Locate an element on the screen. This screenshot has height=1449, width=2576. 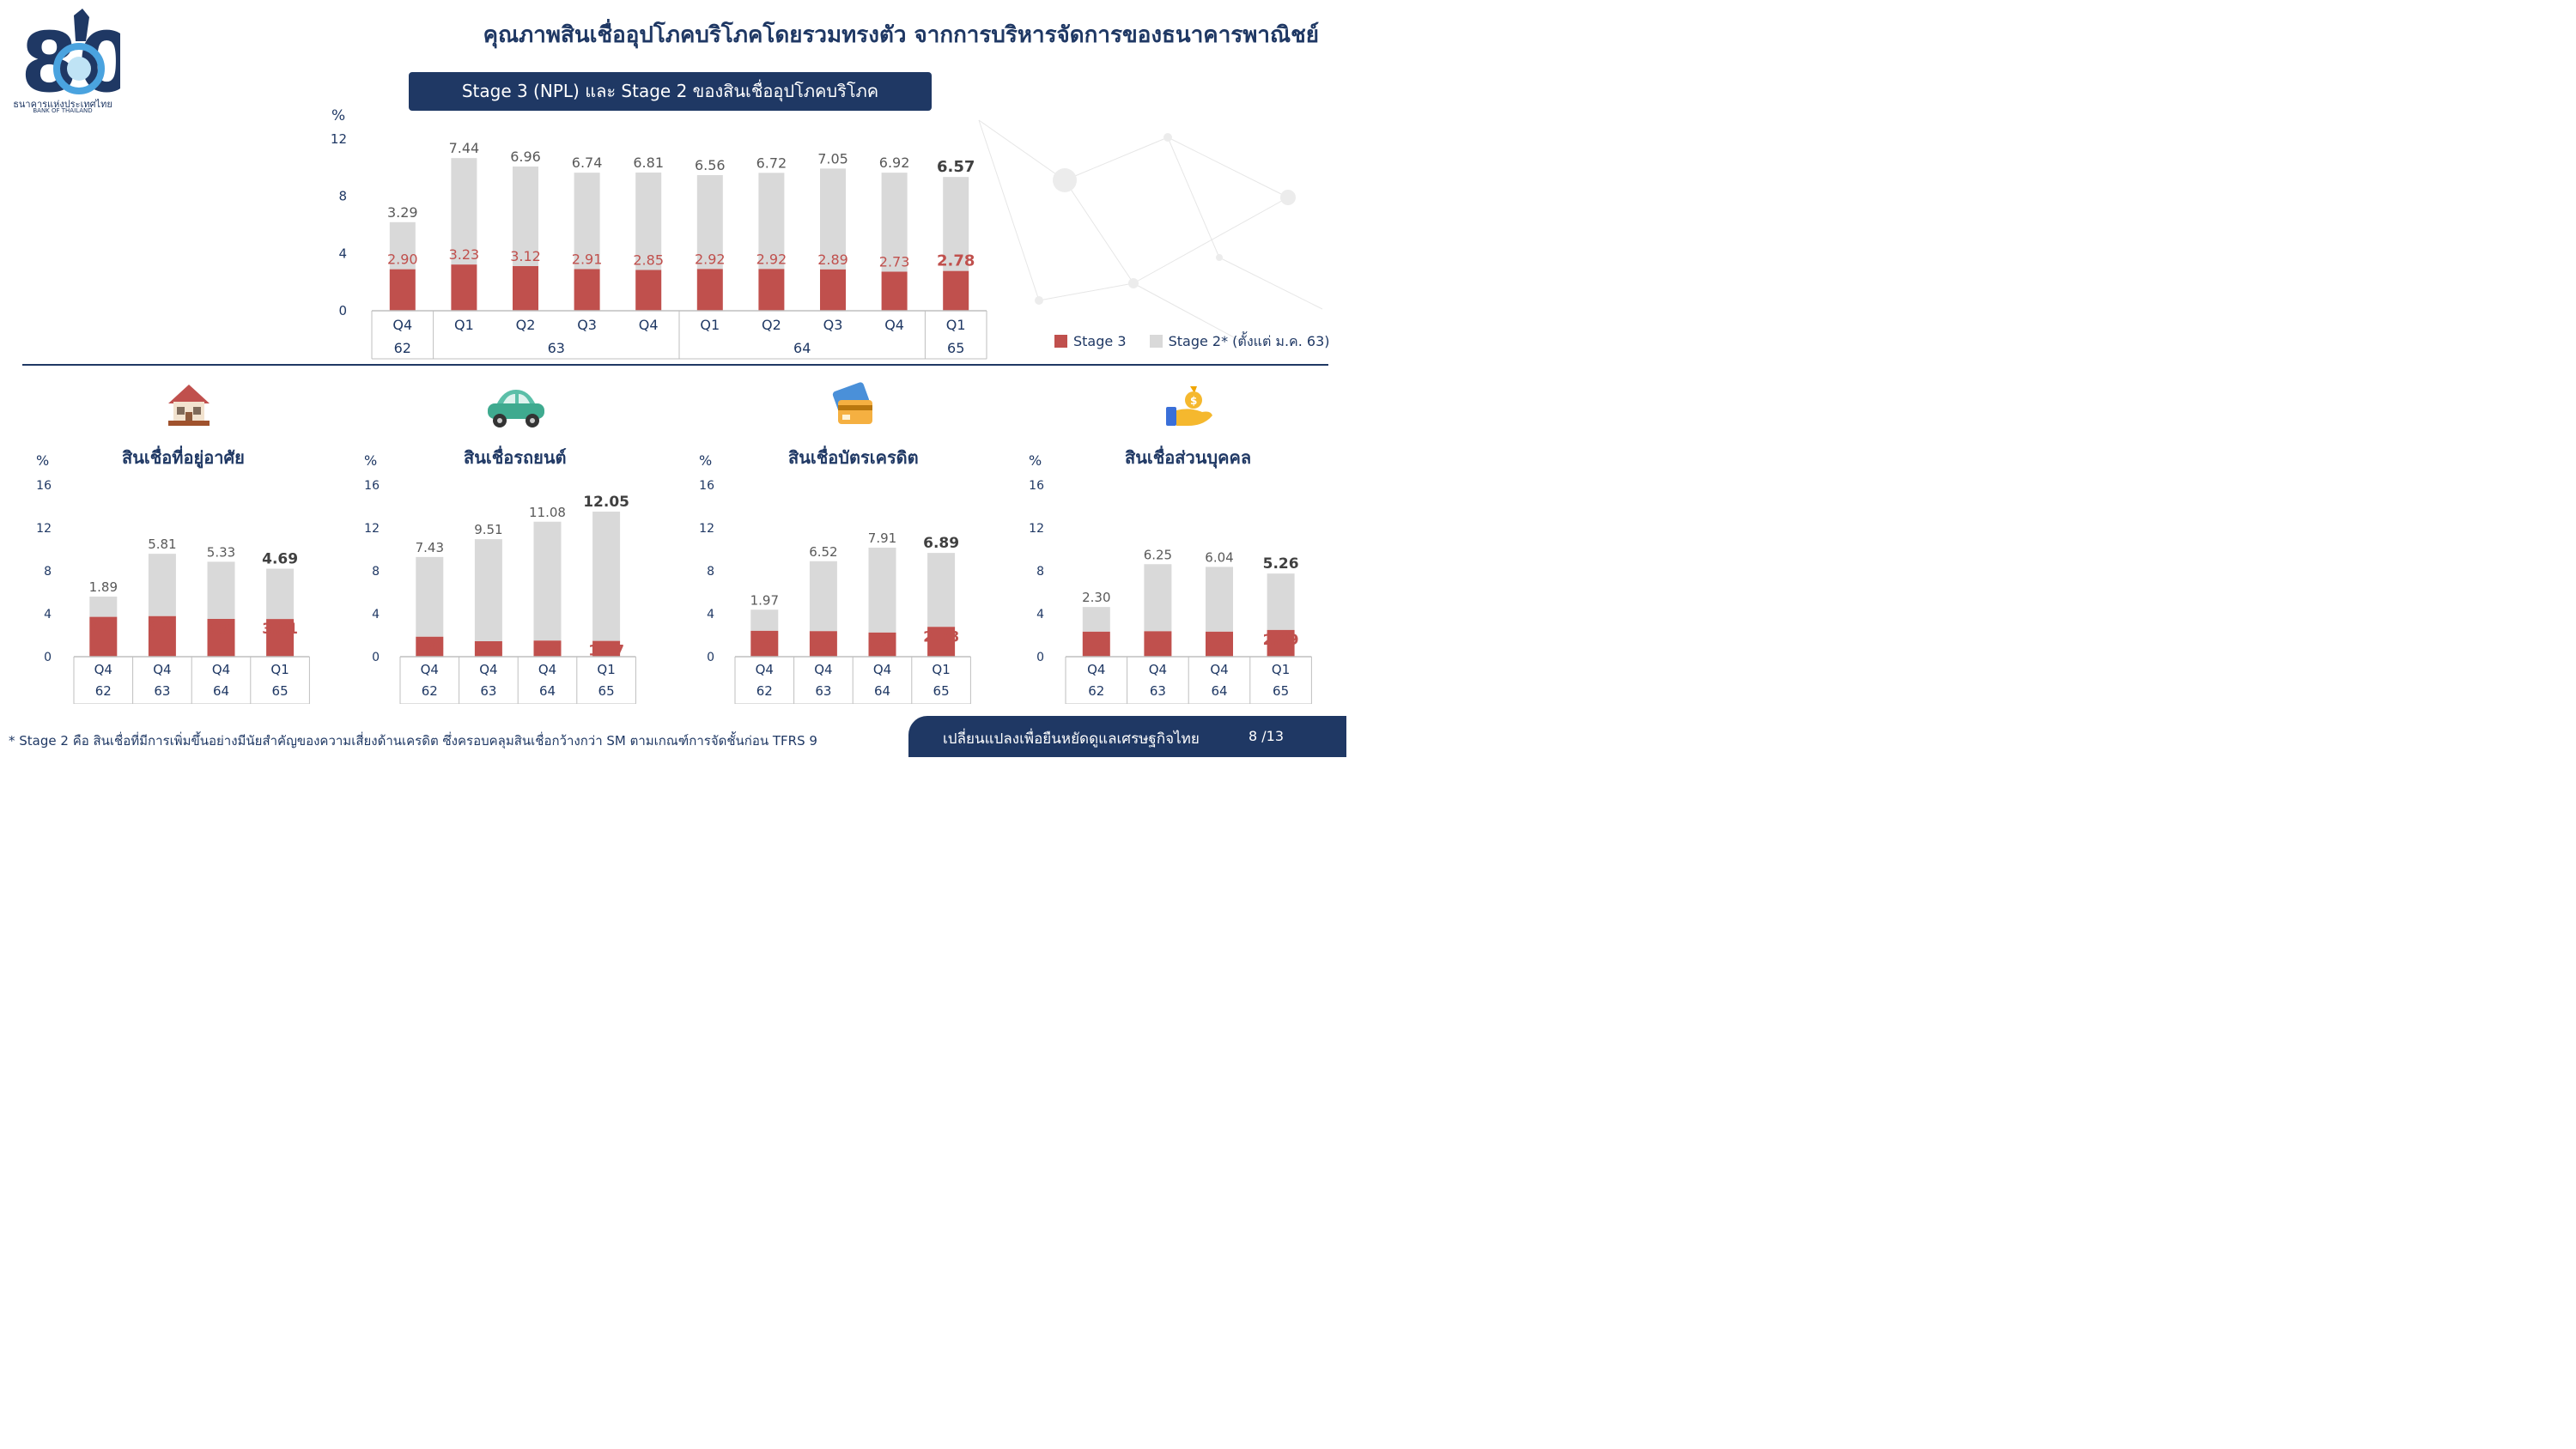
housing-category-label-0: Q4 is located at coordinates (103, 669).